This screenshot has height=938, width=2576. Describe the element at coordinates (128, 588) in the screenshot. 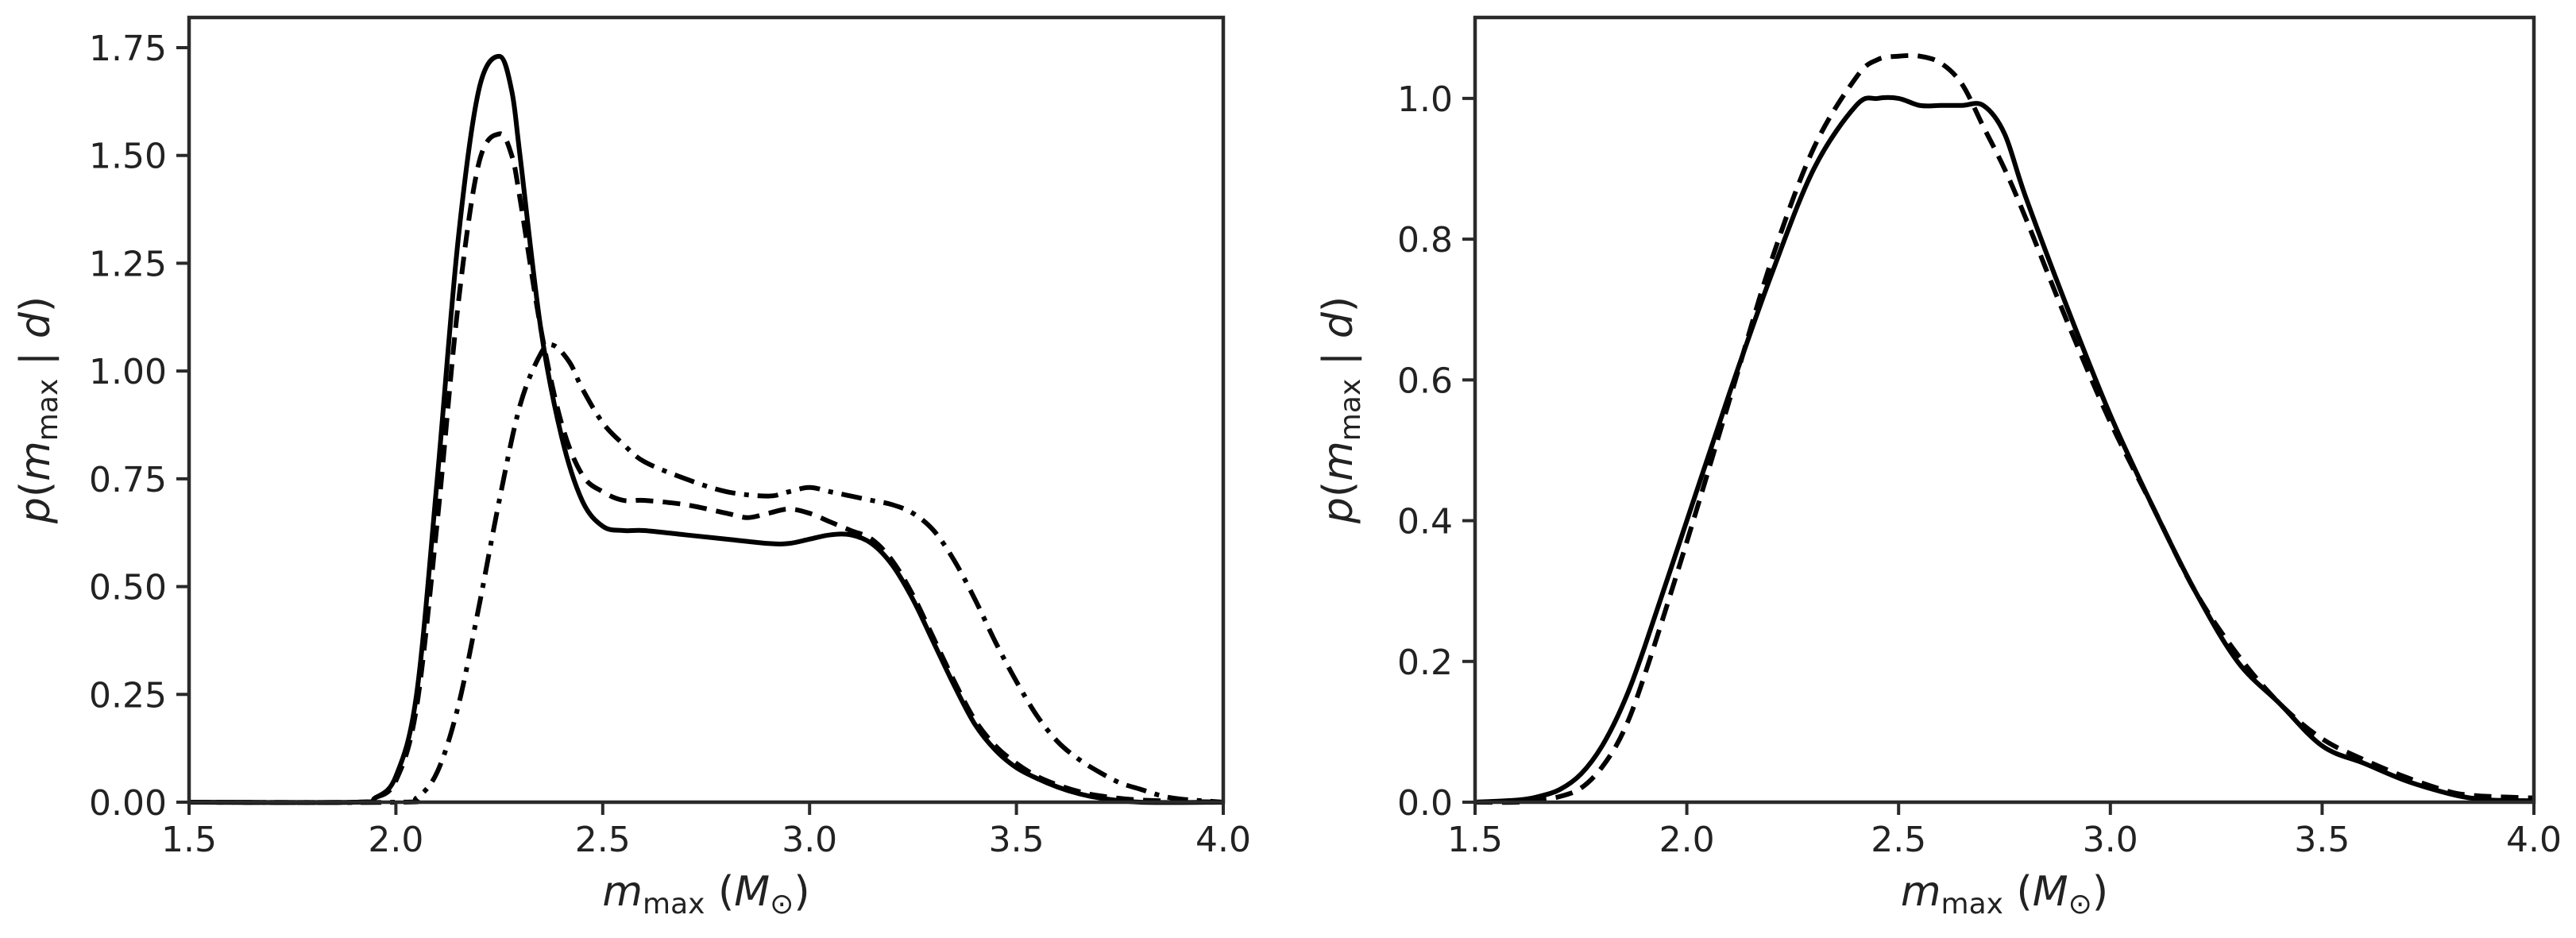

I see `y-tick-label: 0.50` at that location.